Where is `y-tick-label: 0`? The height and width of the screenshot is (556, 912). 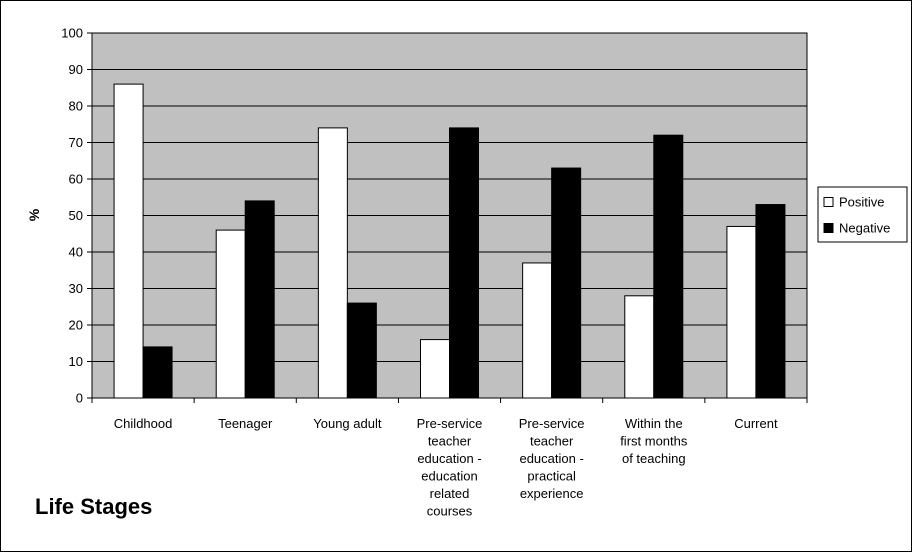
y-tick-label: 0 is located at coordinates (79, 398).